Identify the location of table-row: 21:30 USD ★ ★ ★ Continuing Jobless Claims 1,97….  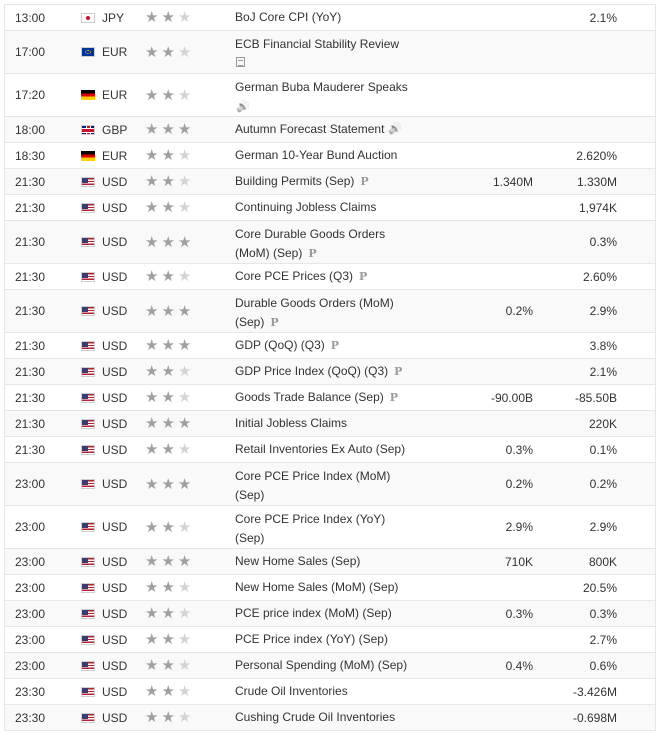
(330, 208).